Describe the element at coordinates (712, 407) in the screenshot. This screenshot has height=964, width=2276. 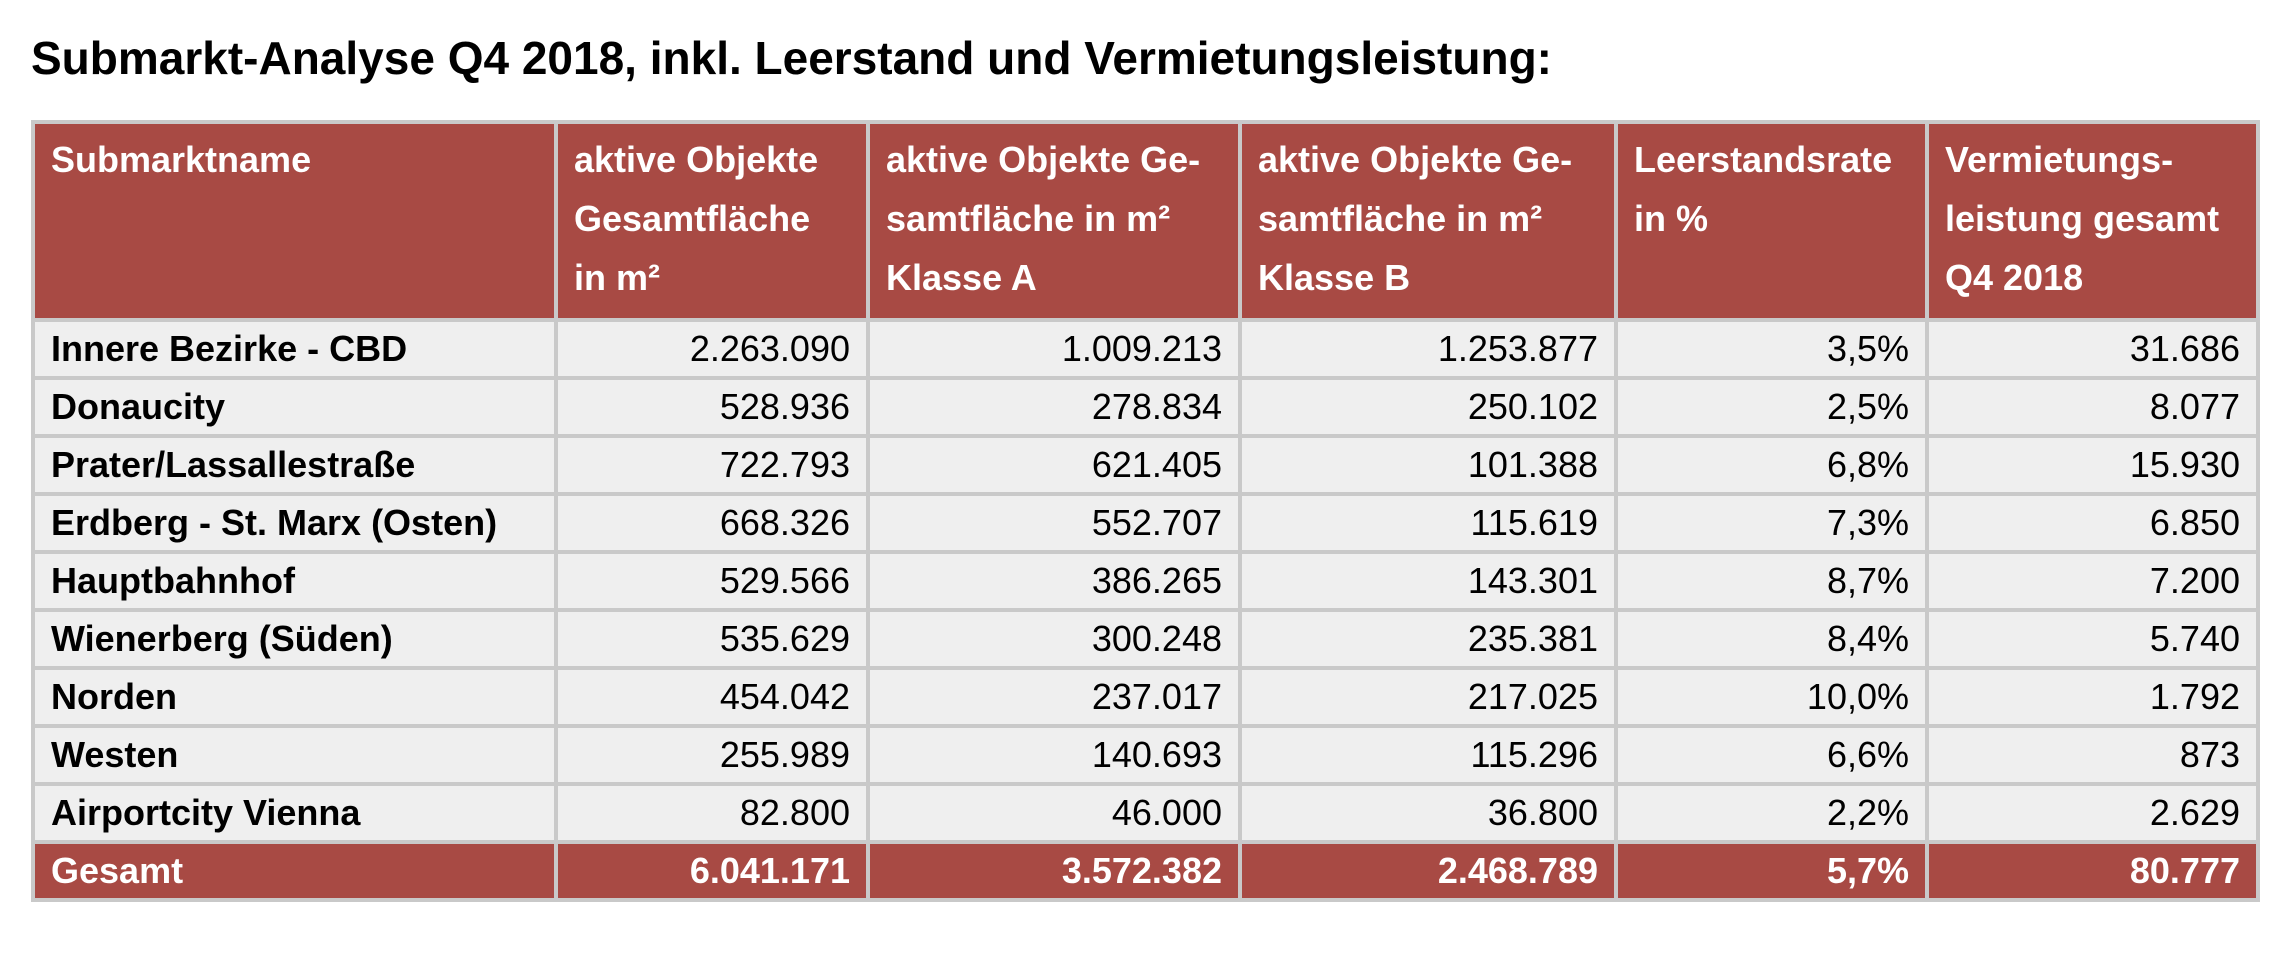
I see `cell-total-area: 528.936` at that location.